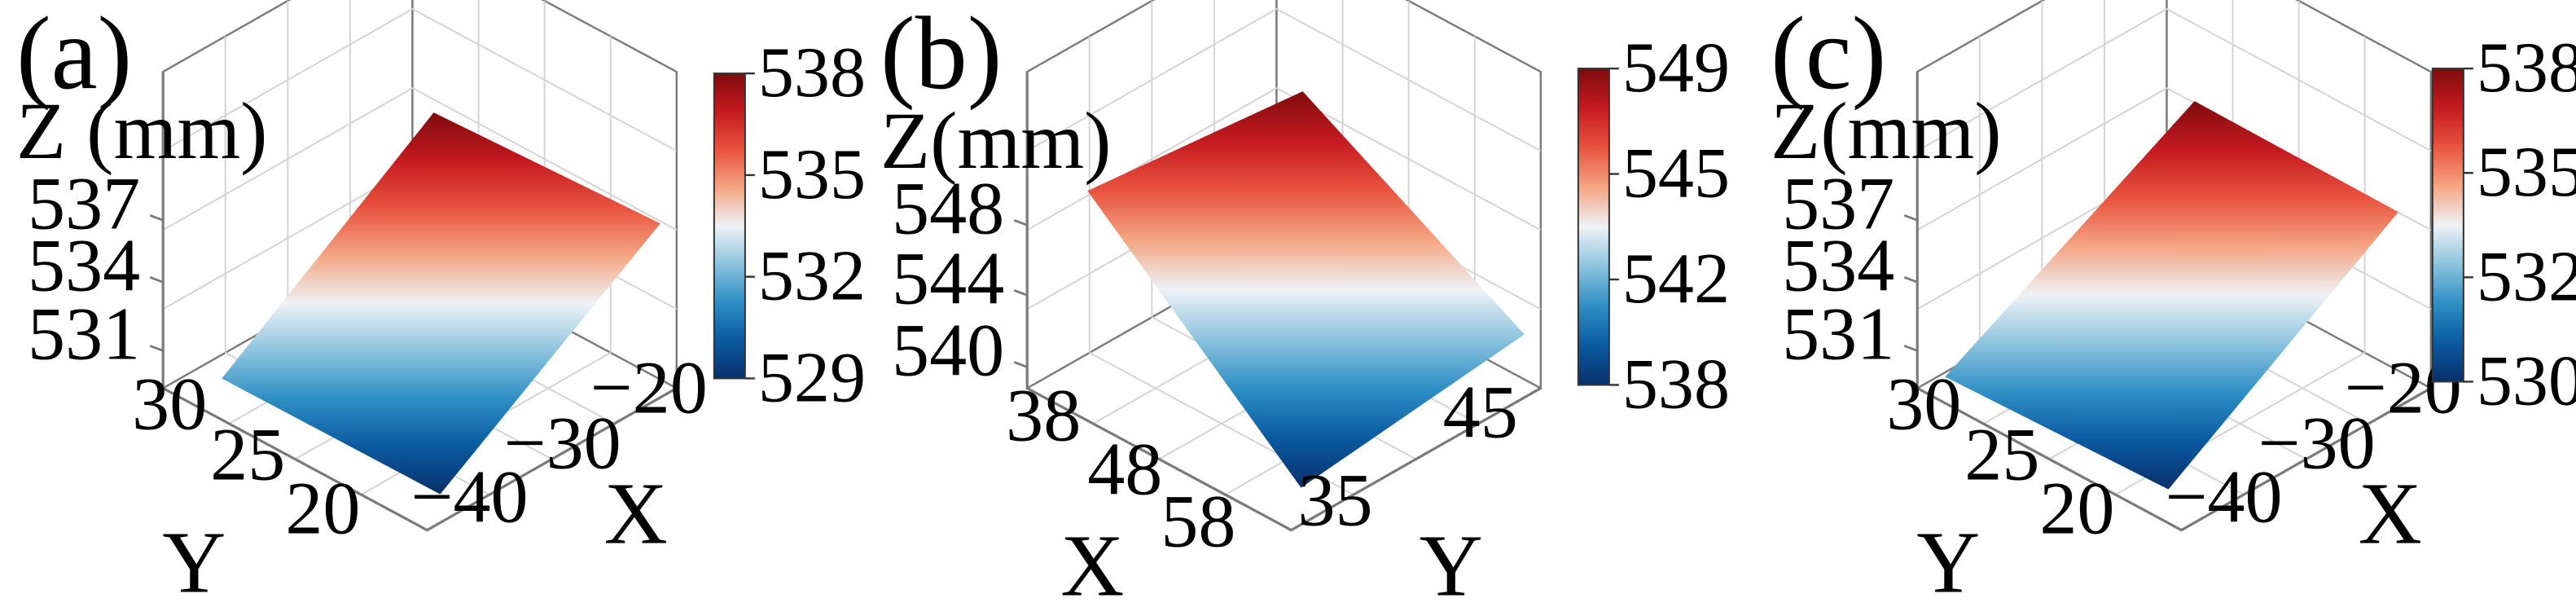  What do you see at coordinates (941, 56) in the screenshot?
I see `panel-label: (b)` at bounding box center [941, 56].